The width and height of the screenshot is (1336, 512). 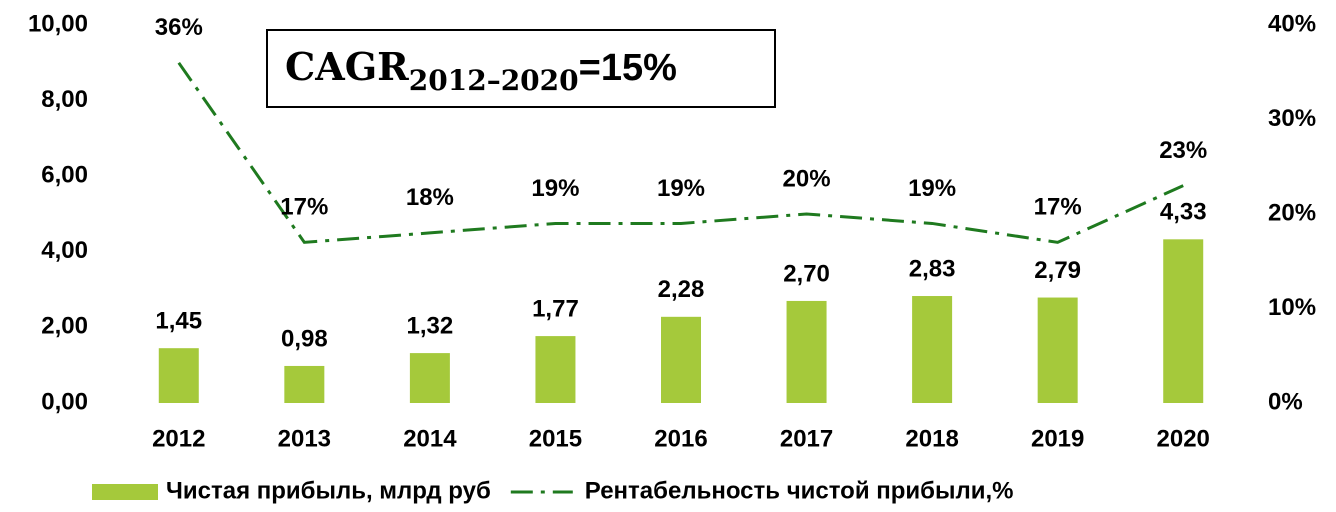 I want to click on y2-tick-label: 10%, so click(x=1292, y=307).